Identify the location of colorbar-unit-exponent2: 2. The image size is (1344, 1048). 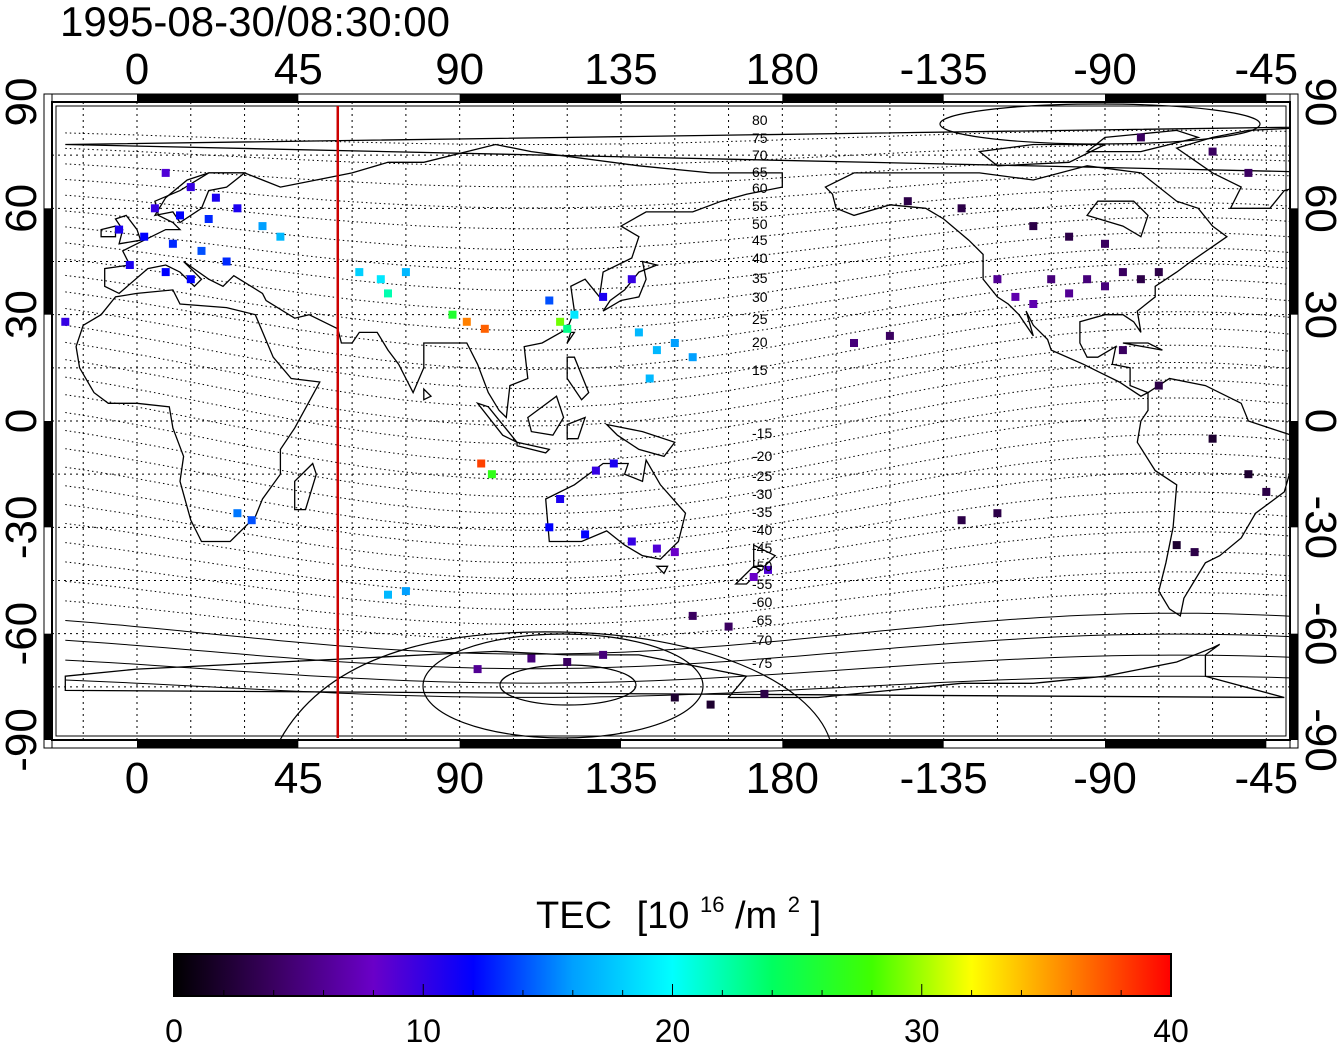
(794, 904).